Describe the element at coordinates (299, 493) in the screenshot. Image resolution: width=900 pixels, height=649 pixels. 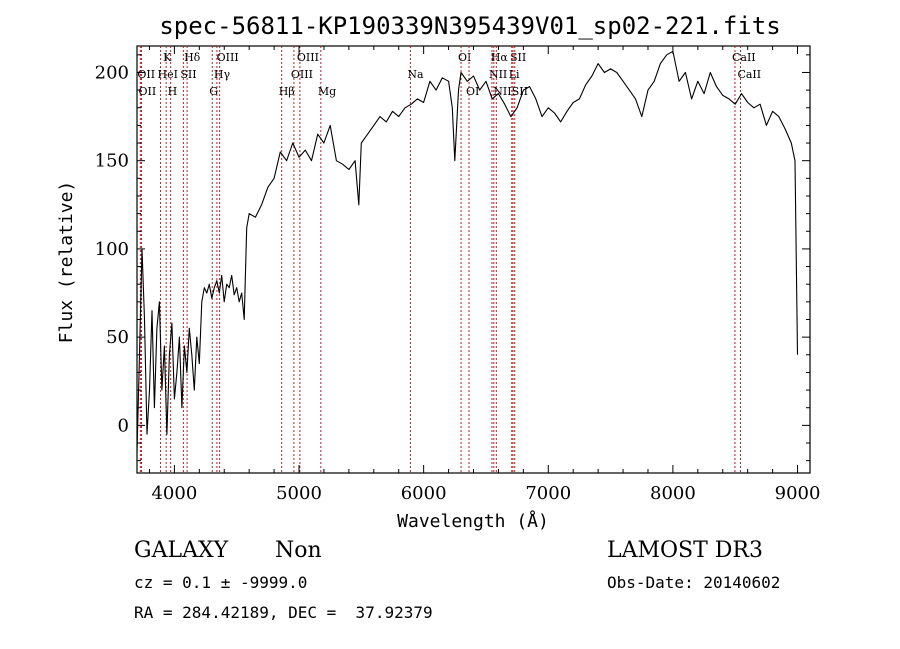
I see `x-tick-label: 5000` at that location.